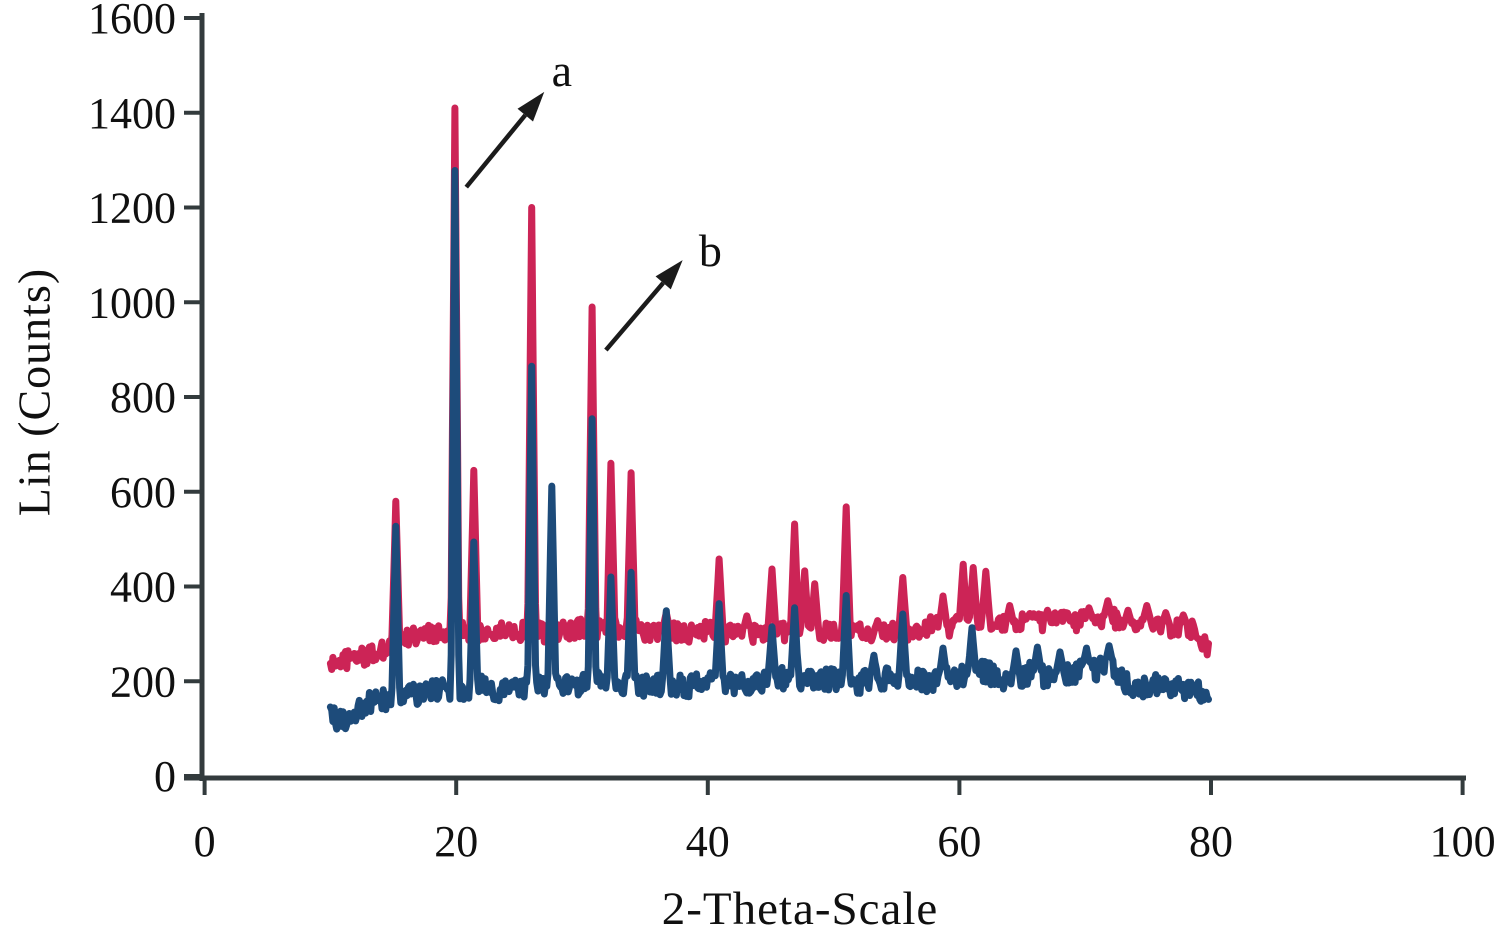 The height and width of the screenshot is (931, 1499). What do you see at coordinates (959, 841) in the screenshot?
I see `x-tick-label: 60` at bounding box center [959, 841].